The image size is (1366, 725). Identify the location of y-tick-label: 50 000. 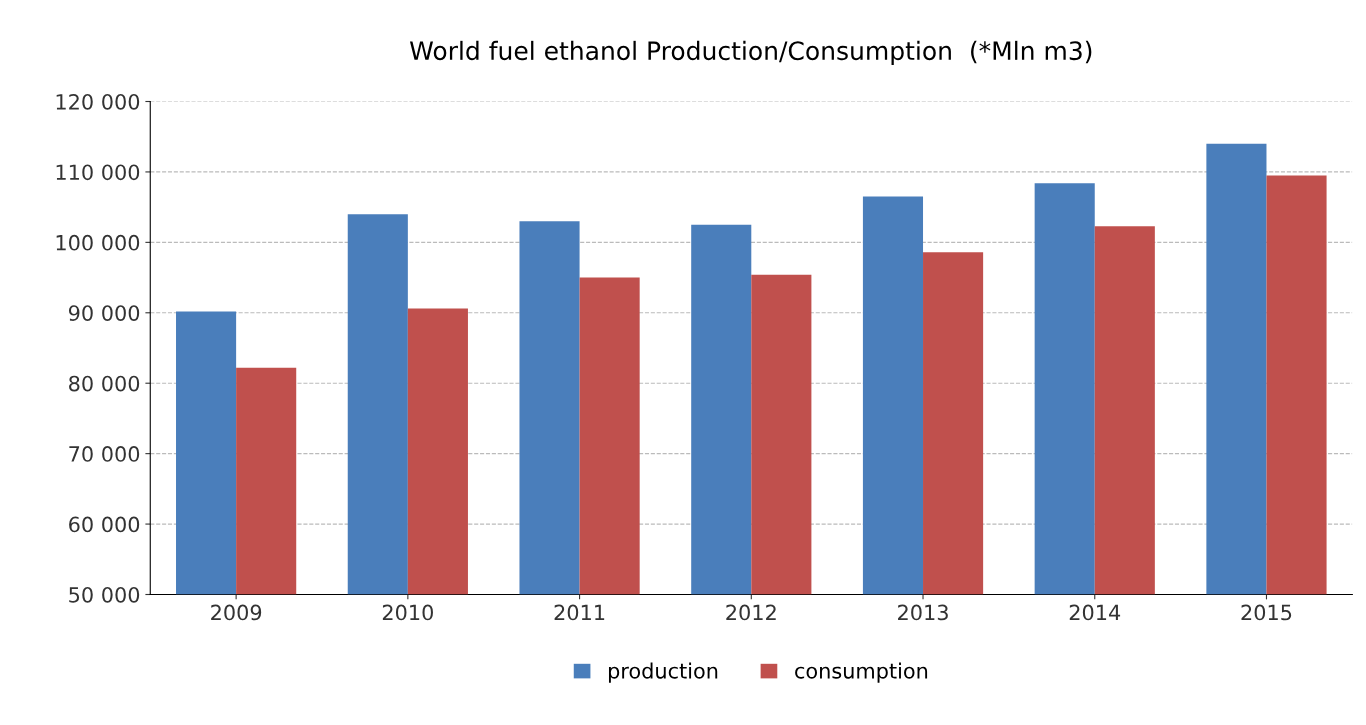
(104, 594).